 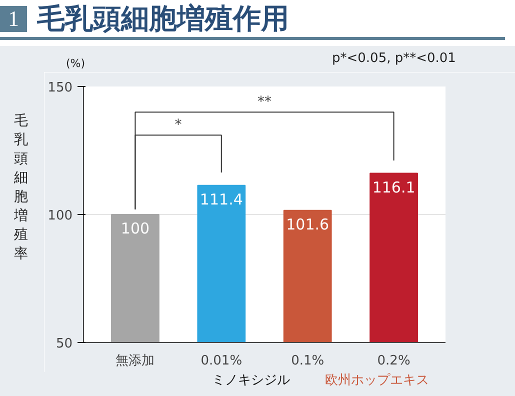 I want to click on x-tick-label: 0.2%, so click(x=393, y=361).